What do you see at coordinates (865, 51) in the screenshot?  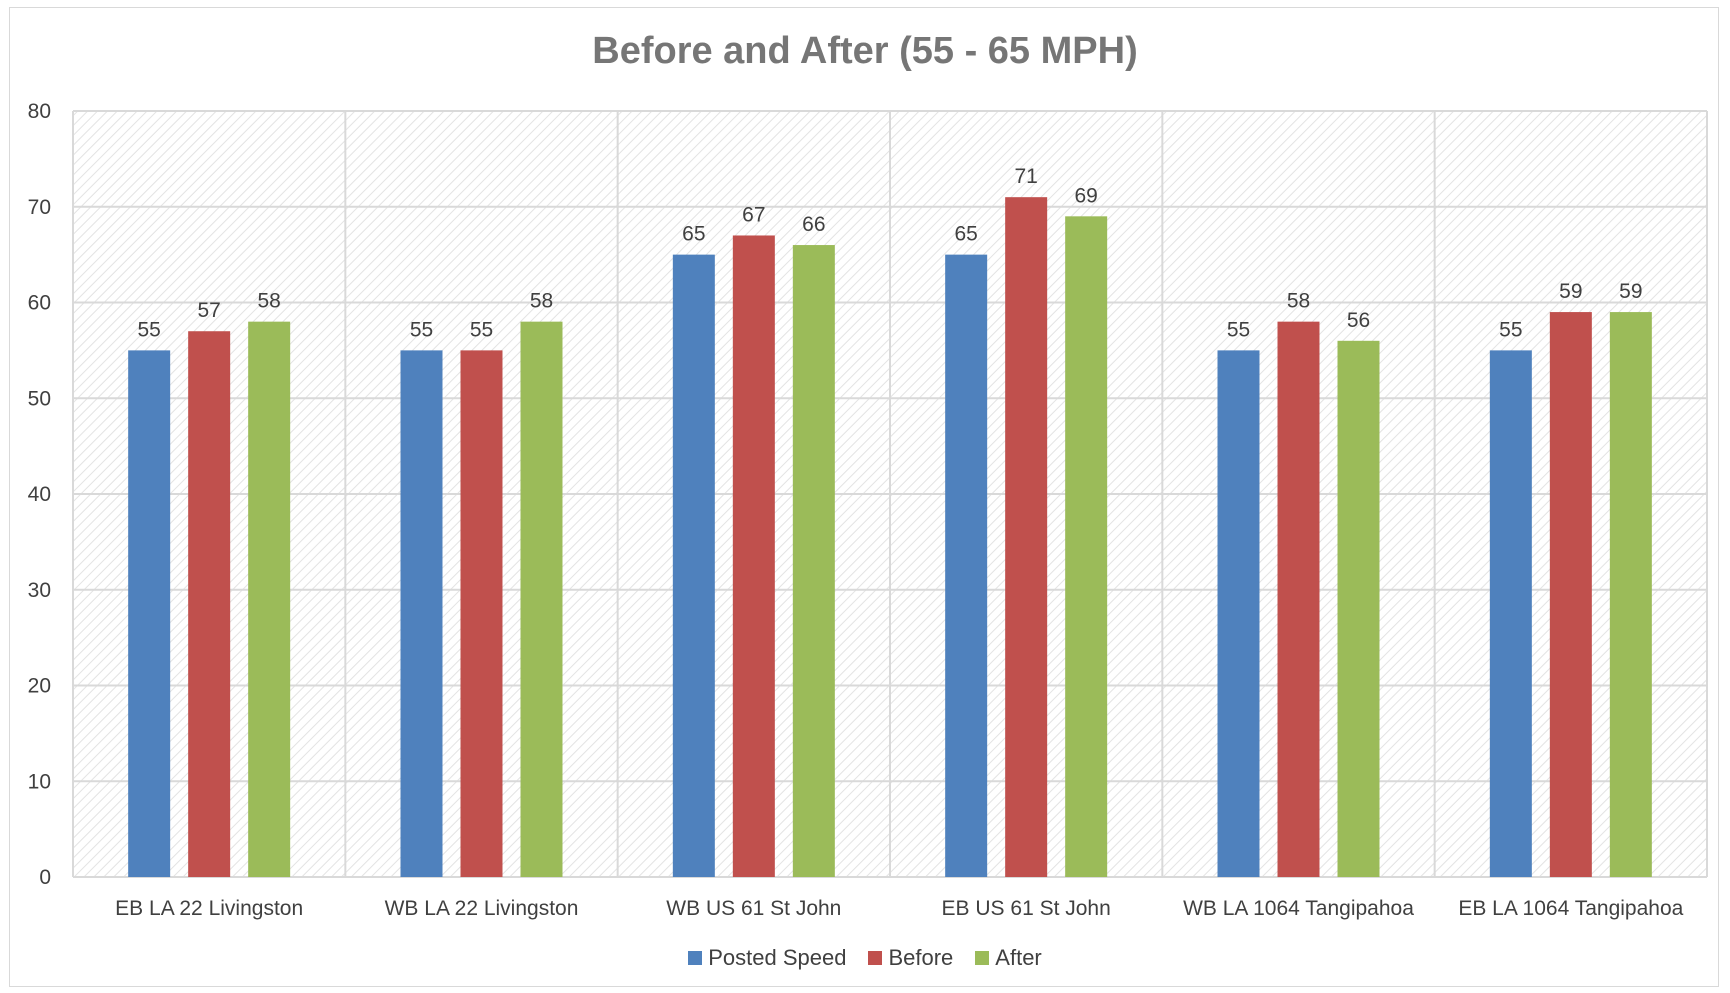 I see `chart-title: Before and After (55 - 65 MPH)` at bounding box center [865, 51].